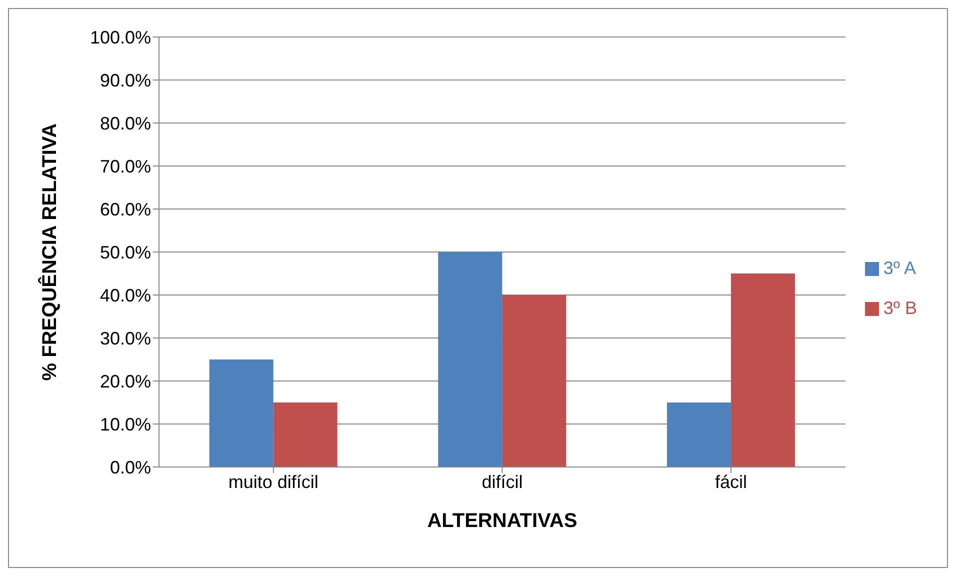 This screenshot has width=958, height=579. What do you see at coordinates (130, 467) in the screenshot?
I see `y-tick-label: 0.0%` at bounding box center [130, 467].